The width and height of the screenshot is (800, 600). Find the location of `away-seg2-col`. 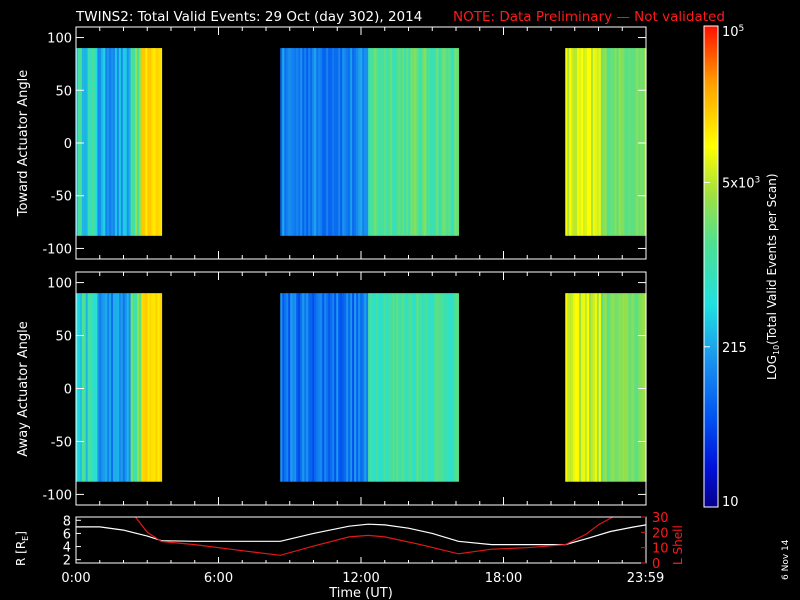

away-seg2-col is located at coordinates (132, 387).